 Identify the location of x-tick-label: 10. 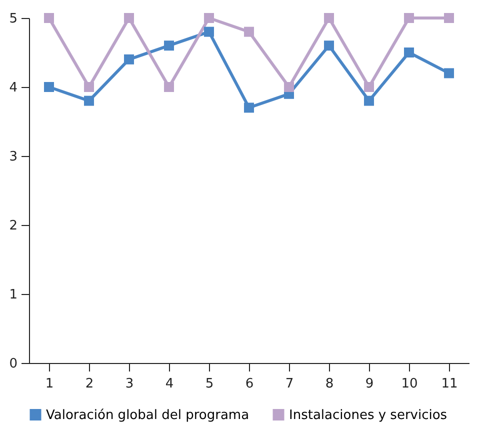
(409, 384).